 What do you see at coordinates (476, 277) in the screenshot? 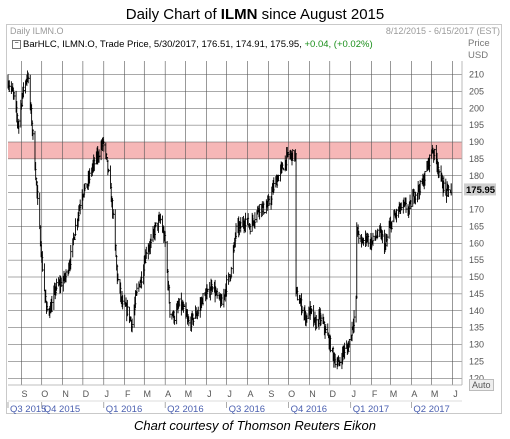
I see `y-tick-label: 150` at bounding box center [476, 277].